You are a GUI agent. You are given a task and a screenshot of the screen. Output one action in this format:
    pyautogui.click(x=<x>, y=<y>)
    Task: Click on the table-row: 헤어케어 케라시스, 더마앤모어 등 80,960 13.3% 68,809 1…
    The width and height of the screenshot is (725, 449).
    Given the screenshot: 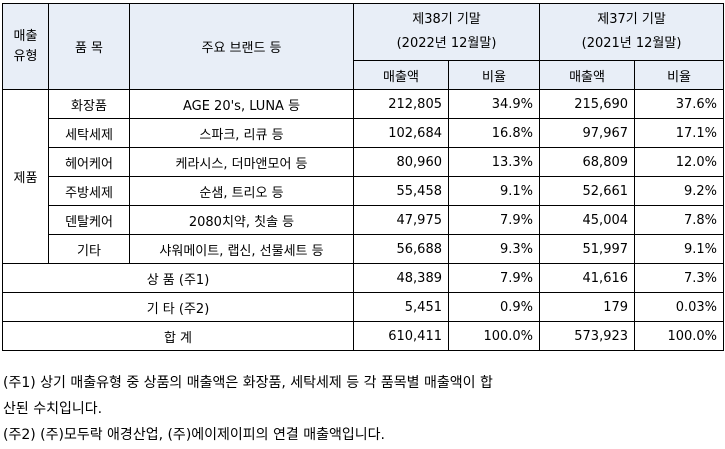 What is the action you would take?
    pyautogui.click(x=364, y=162)
    